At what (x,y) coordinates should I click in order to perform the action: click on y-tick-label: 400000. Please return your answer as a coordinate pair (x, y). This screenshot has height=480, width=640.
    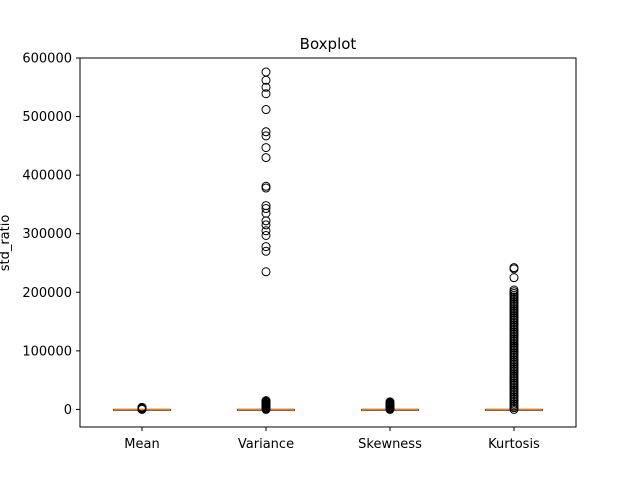
    Looking at the image, I should click on (47, 176).